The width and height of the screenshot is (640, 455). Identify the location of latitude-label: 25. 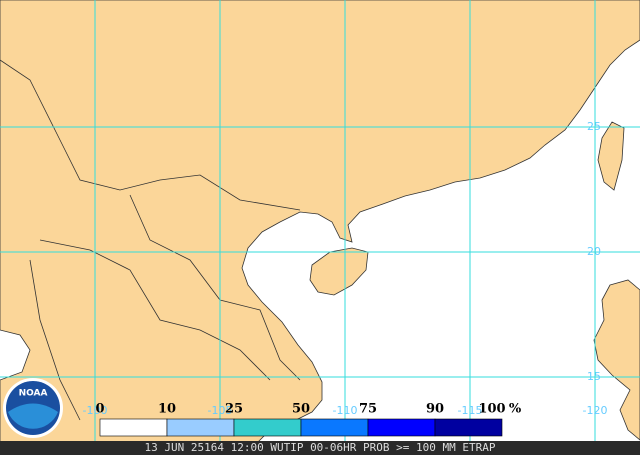
(594, 126).